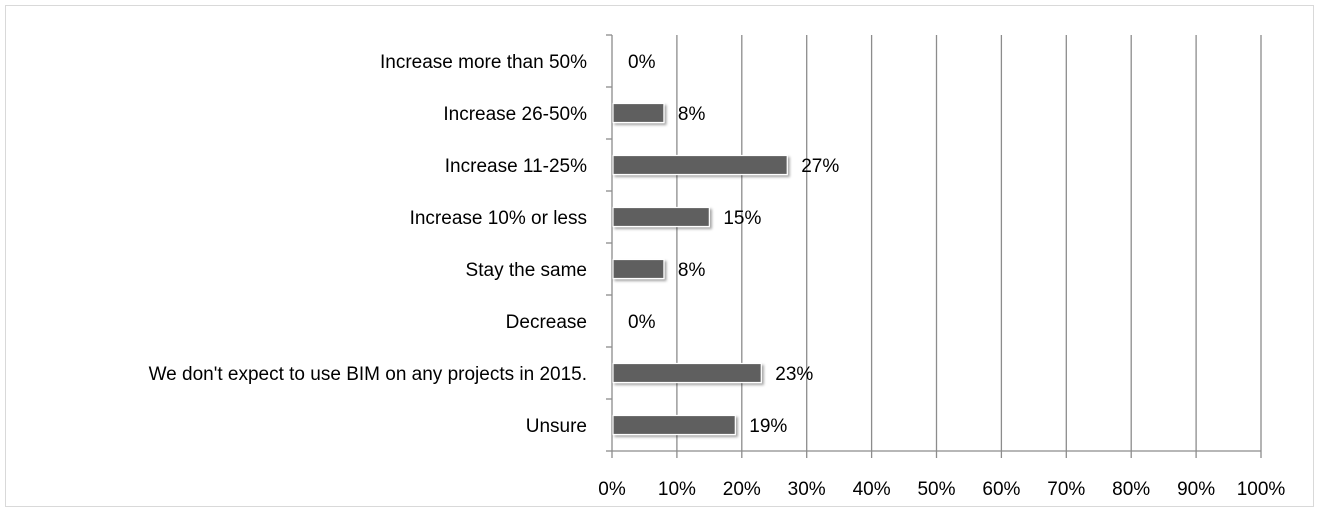  Describe the element at coordinates (546, 322) in the screenshot. I see `category-label: Decrease` at that location.